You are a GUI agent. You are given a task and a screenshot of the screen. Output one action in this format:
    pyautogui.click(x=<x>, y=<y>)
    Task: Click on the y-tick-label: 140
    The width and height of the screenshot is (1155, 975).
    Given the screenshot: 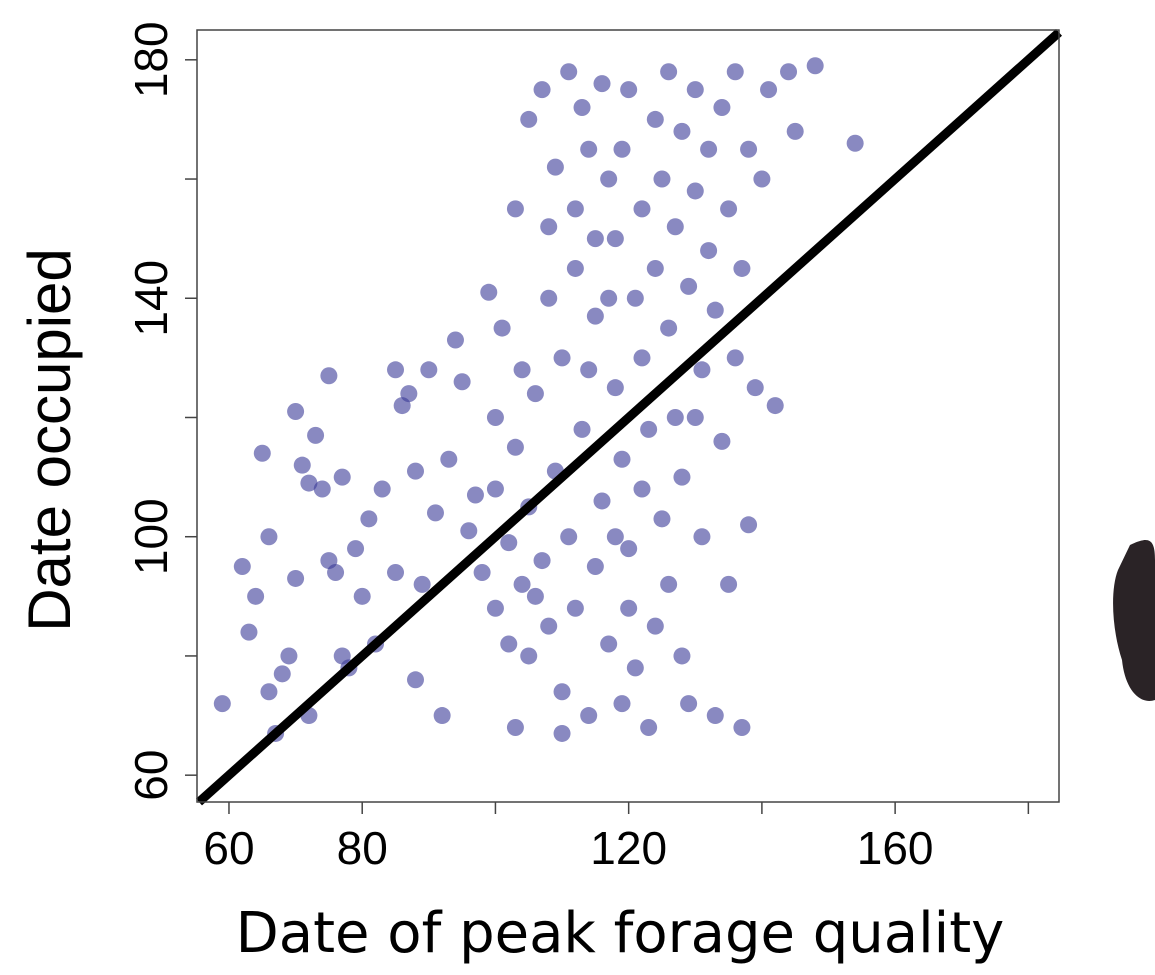 What is the action you would take?
    pyautogui.click(x=151, y=298)
    